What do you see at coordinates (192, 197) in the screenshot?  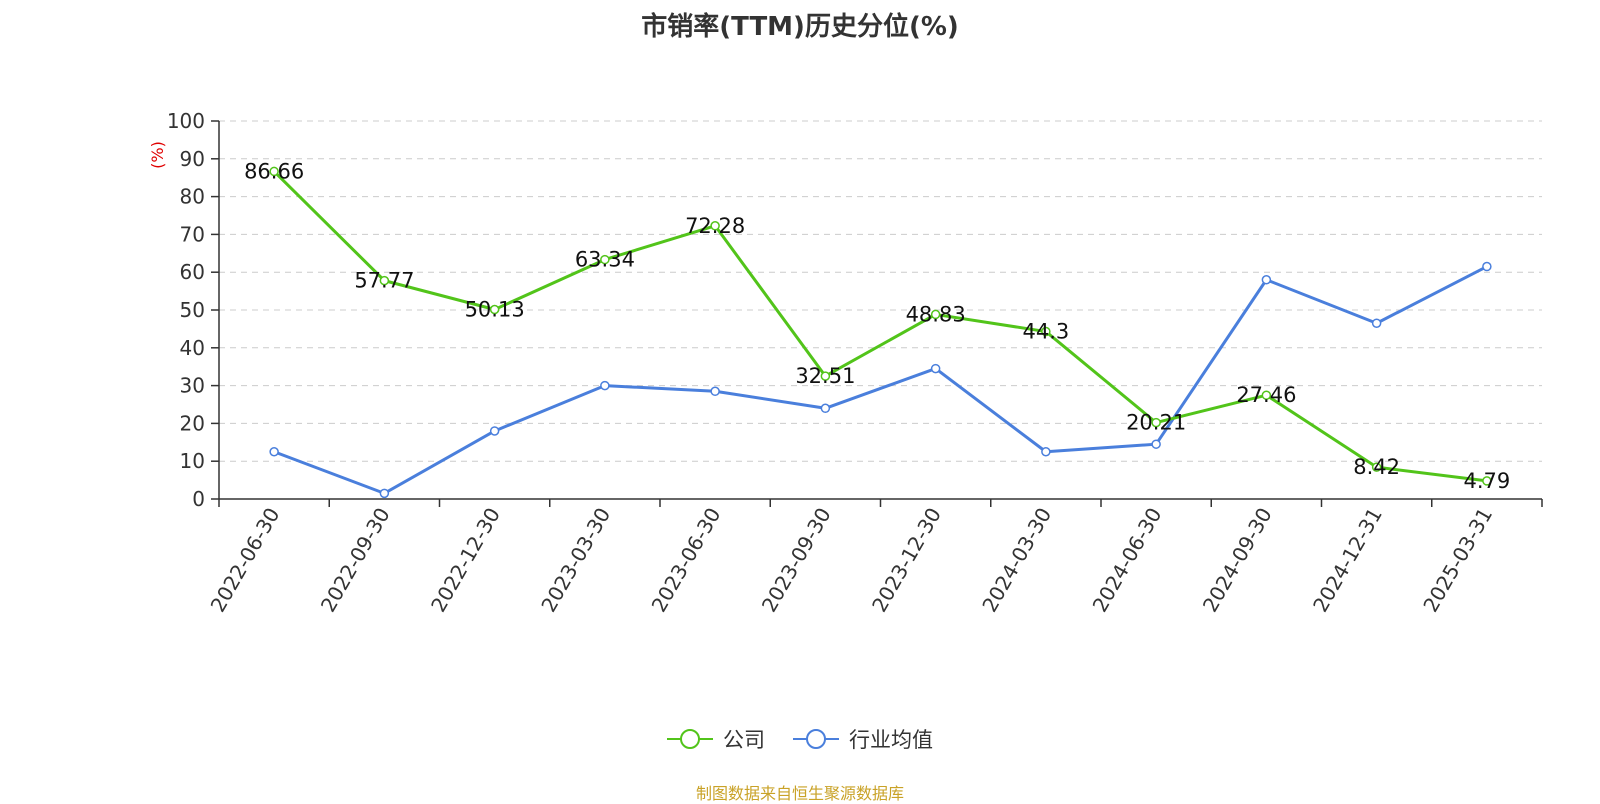 I see `y-tick-label: 80` at bounding box center [192, 197].